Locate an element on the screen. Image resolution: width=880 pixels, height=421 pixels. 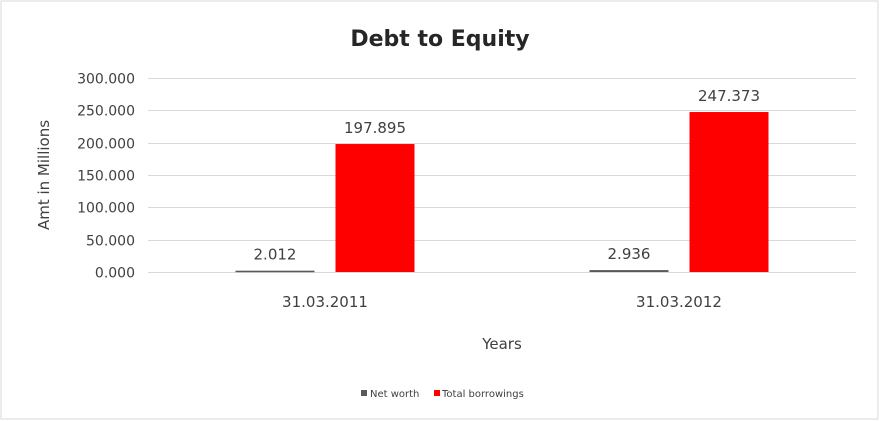
legend: Net worth Total borrowings is located at coordinates (442, 394).